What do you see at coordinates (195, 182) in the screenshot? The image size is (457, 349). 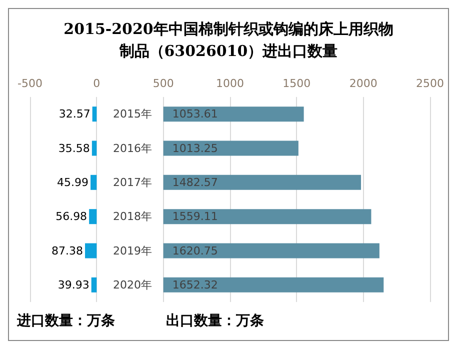 I see `data-label: 1482.57` at bounding box center [195, 182].